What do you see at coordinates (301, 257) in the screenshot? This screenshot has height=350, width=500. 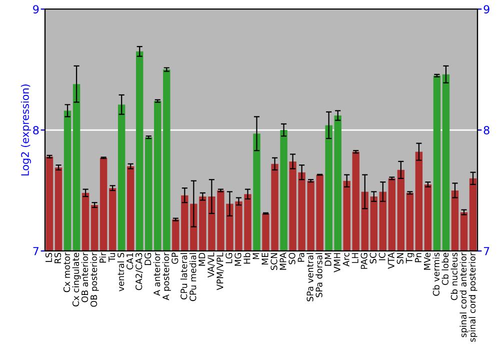 I see `x-tick-label: Pa` at bounding box center [301, 257].